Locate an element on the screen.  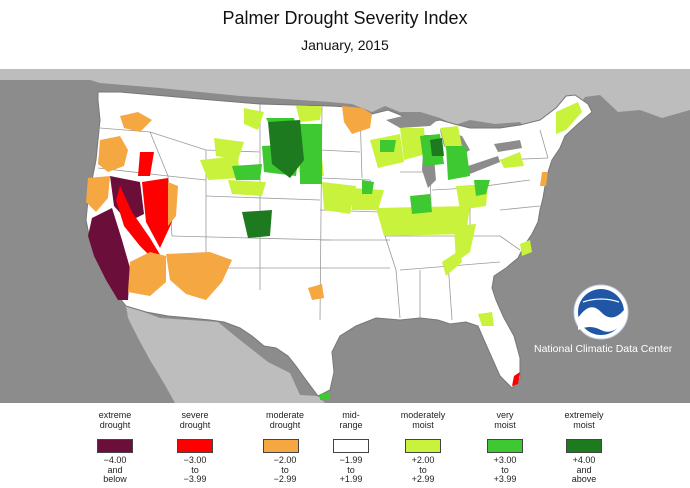
extreme-drought-regions is located at coordinates (116, 238).